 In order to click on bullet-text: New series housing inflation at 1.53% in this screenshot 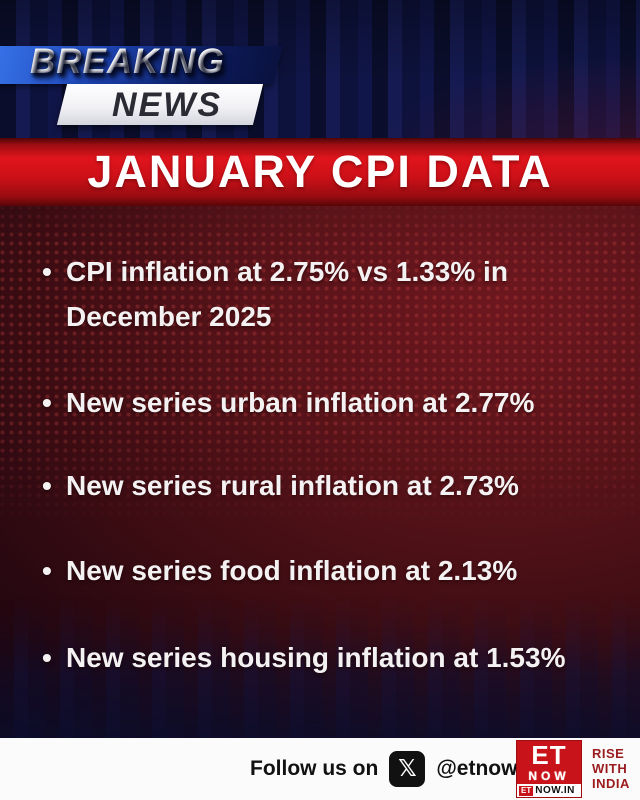, I will do `click(316, 657)`.